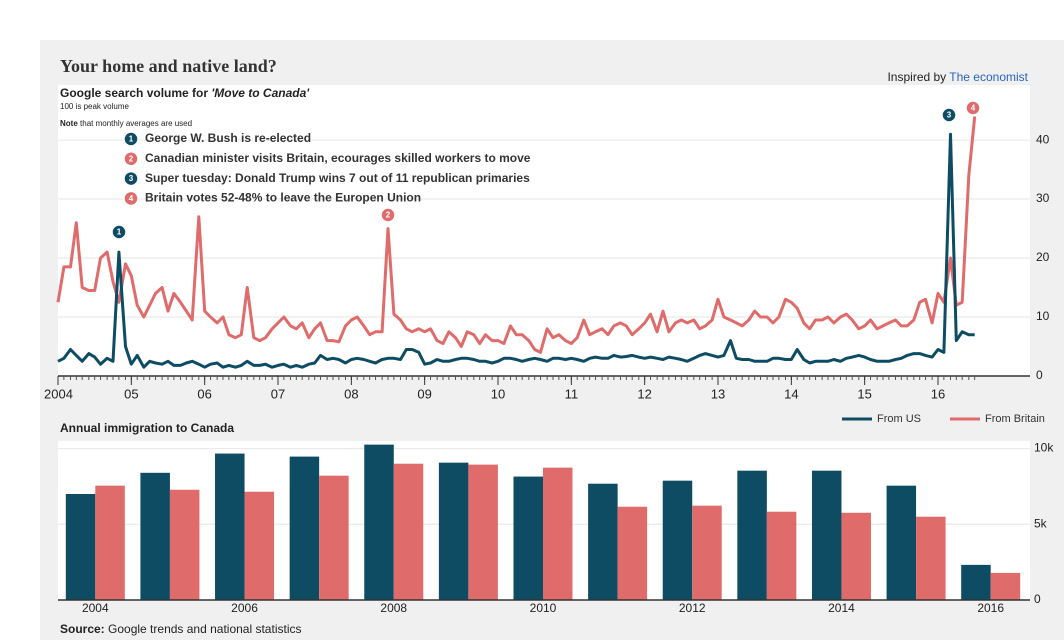  I want to click on note-text: that monthly averages are used, so click(136, 123).